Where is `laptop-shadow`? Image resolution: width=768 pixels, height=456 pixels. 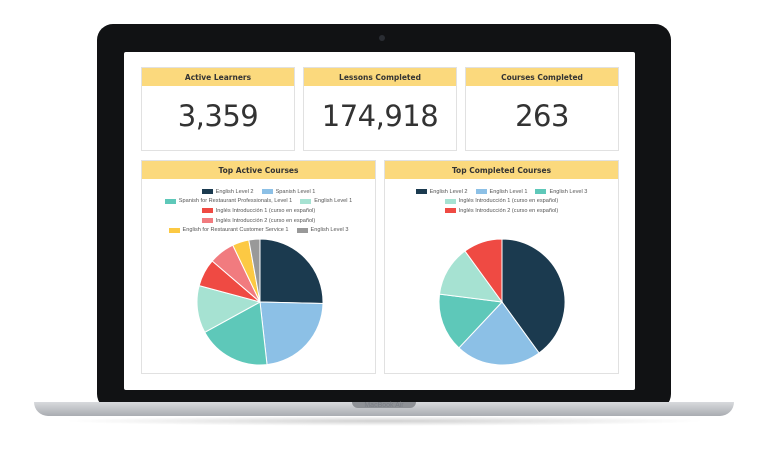 laptop-shadow is located at coordinates (384, 421).